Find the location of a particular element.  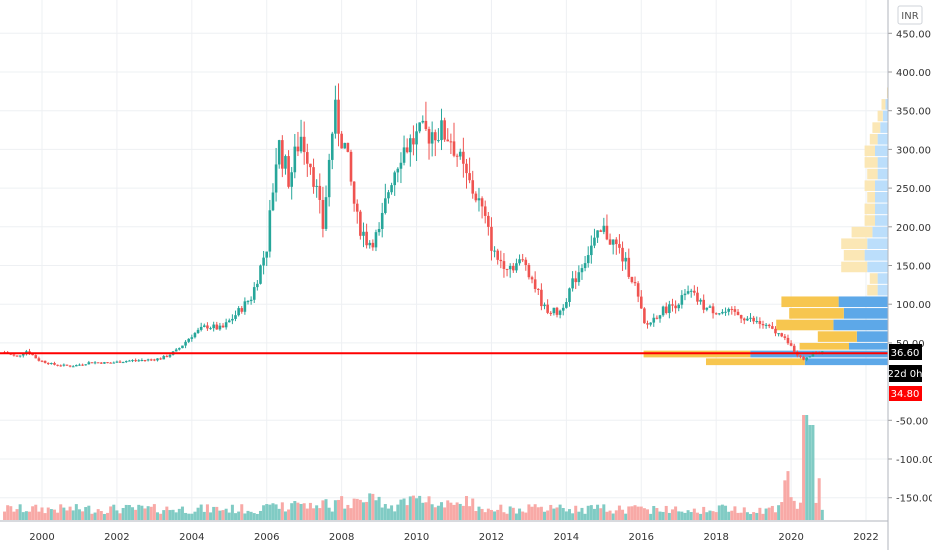

last-price-label: 36.60 is located at coordinates (905, 353).